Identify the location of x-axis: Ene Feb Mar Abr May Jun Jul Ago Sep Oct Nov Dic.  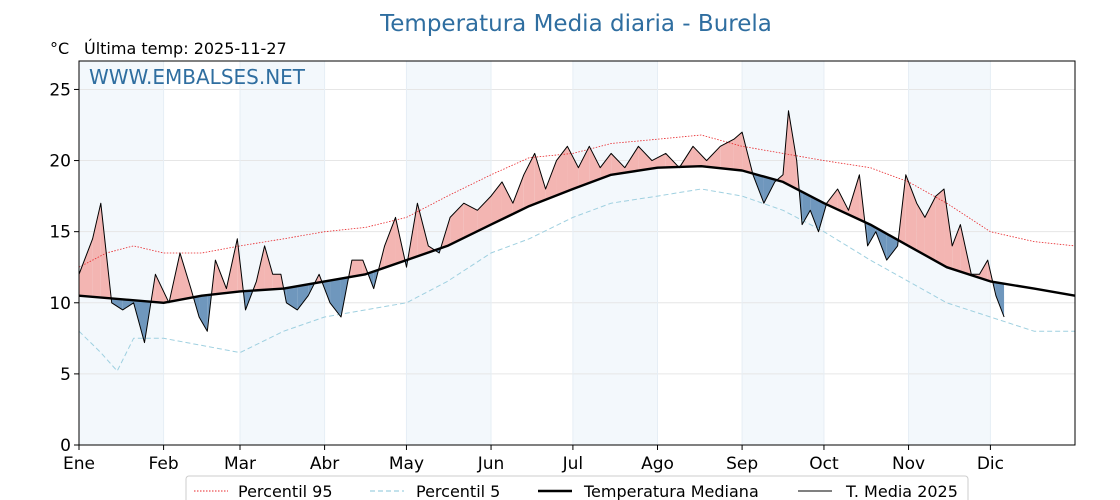
(533, 459).